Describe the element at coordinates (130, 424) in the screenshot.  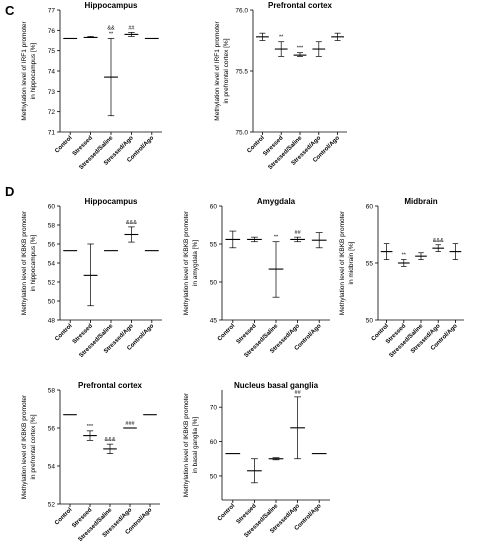
I see `significance-label: ###` at that location.